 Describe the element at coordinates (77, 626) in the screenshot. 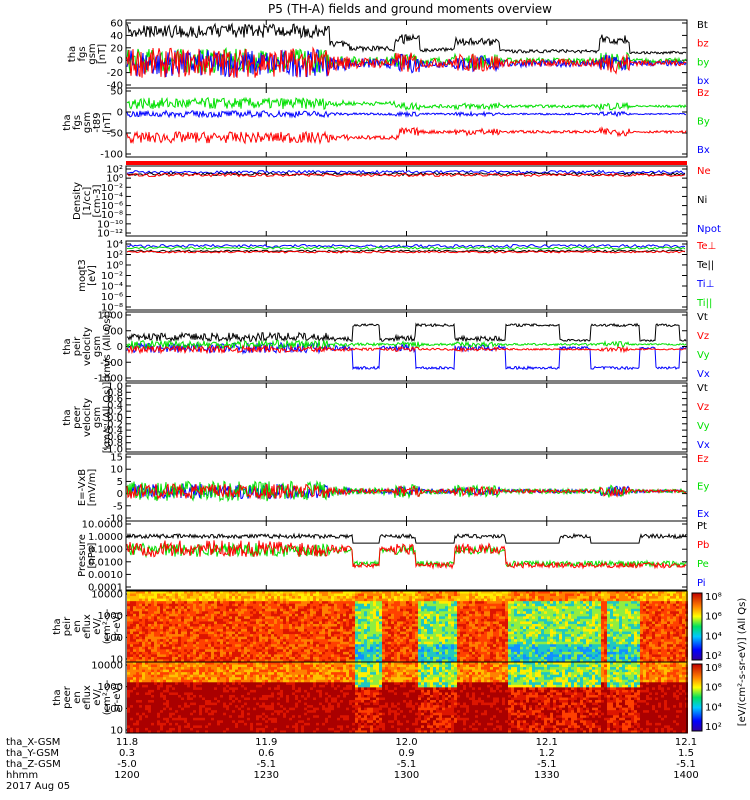

I see `y-axis-label: en` at that location.